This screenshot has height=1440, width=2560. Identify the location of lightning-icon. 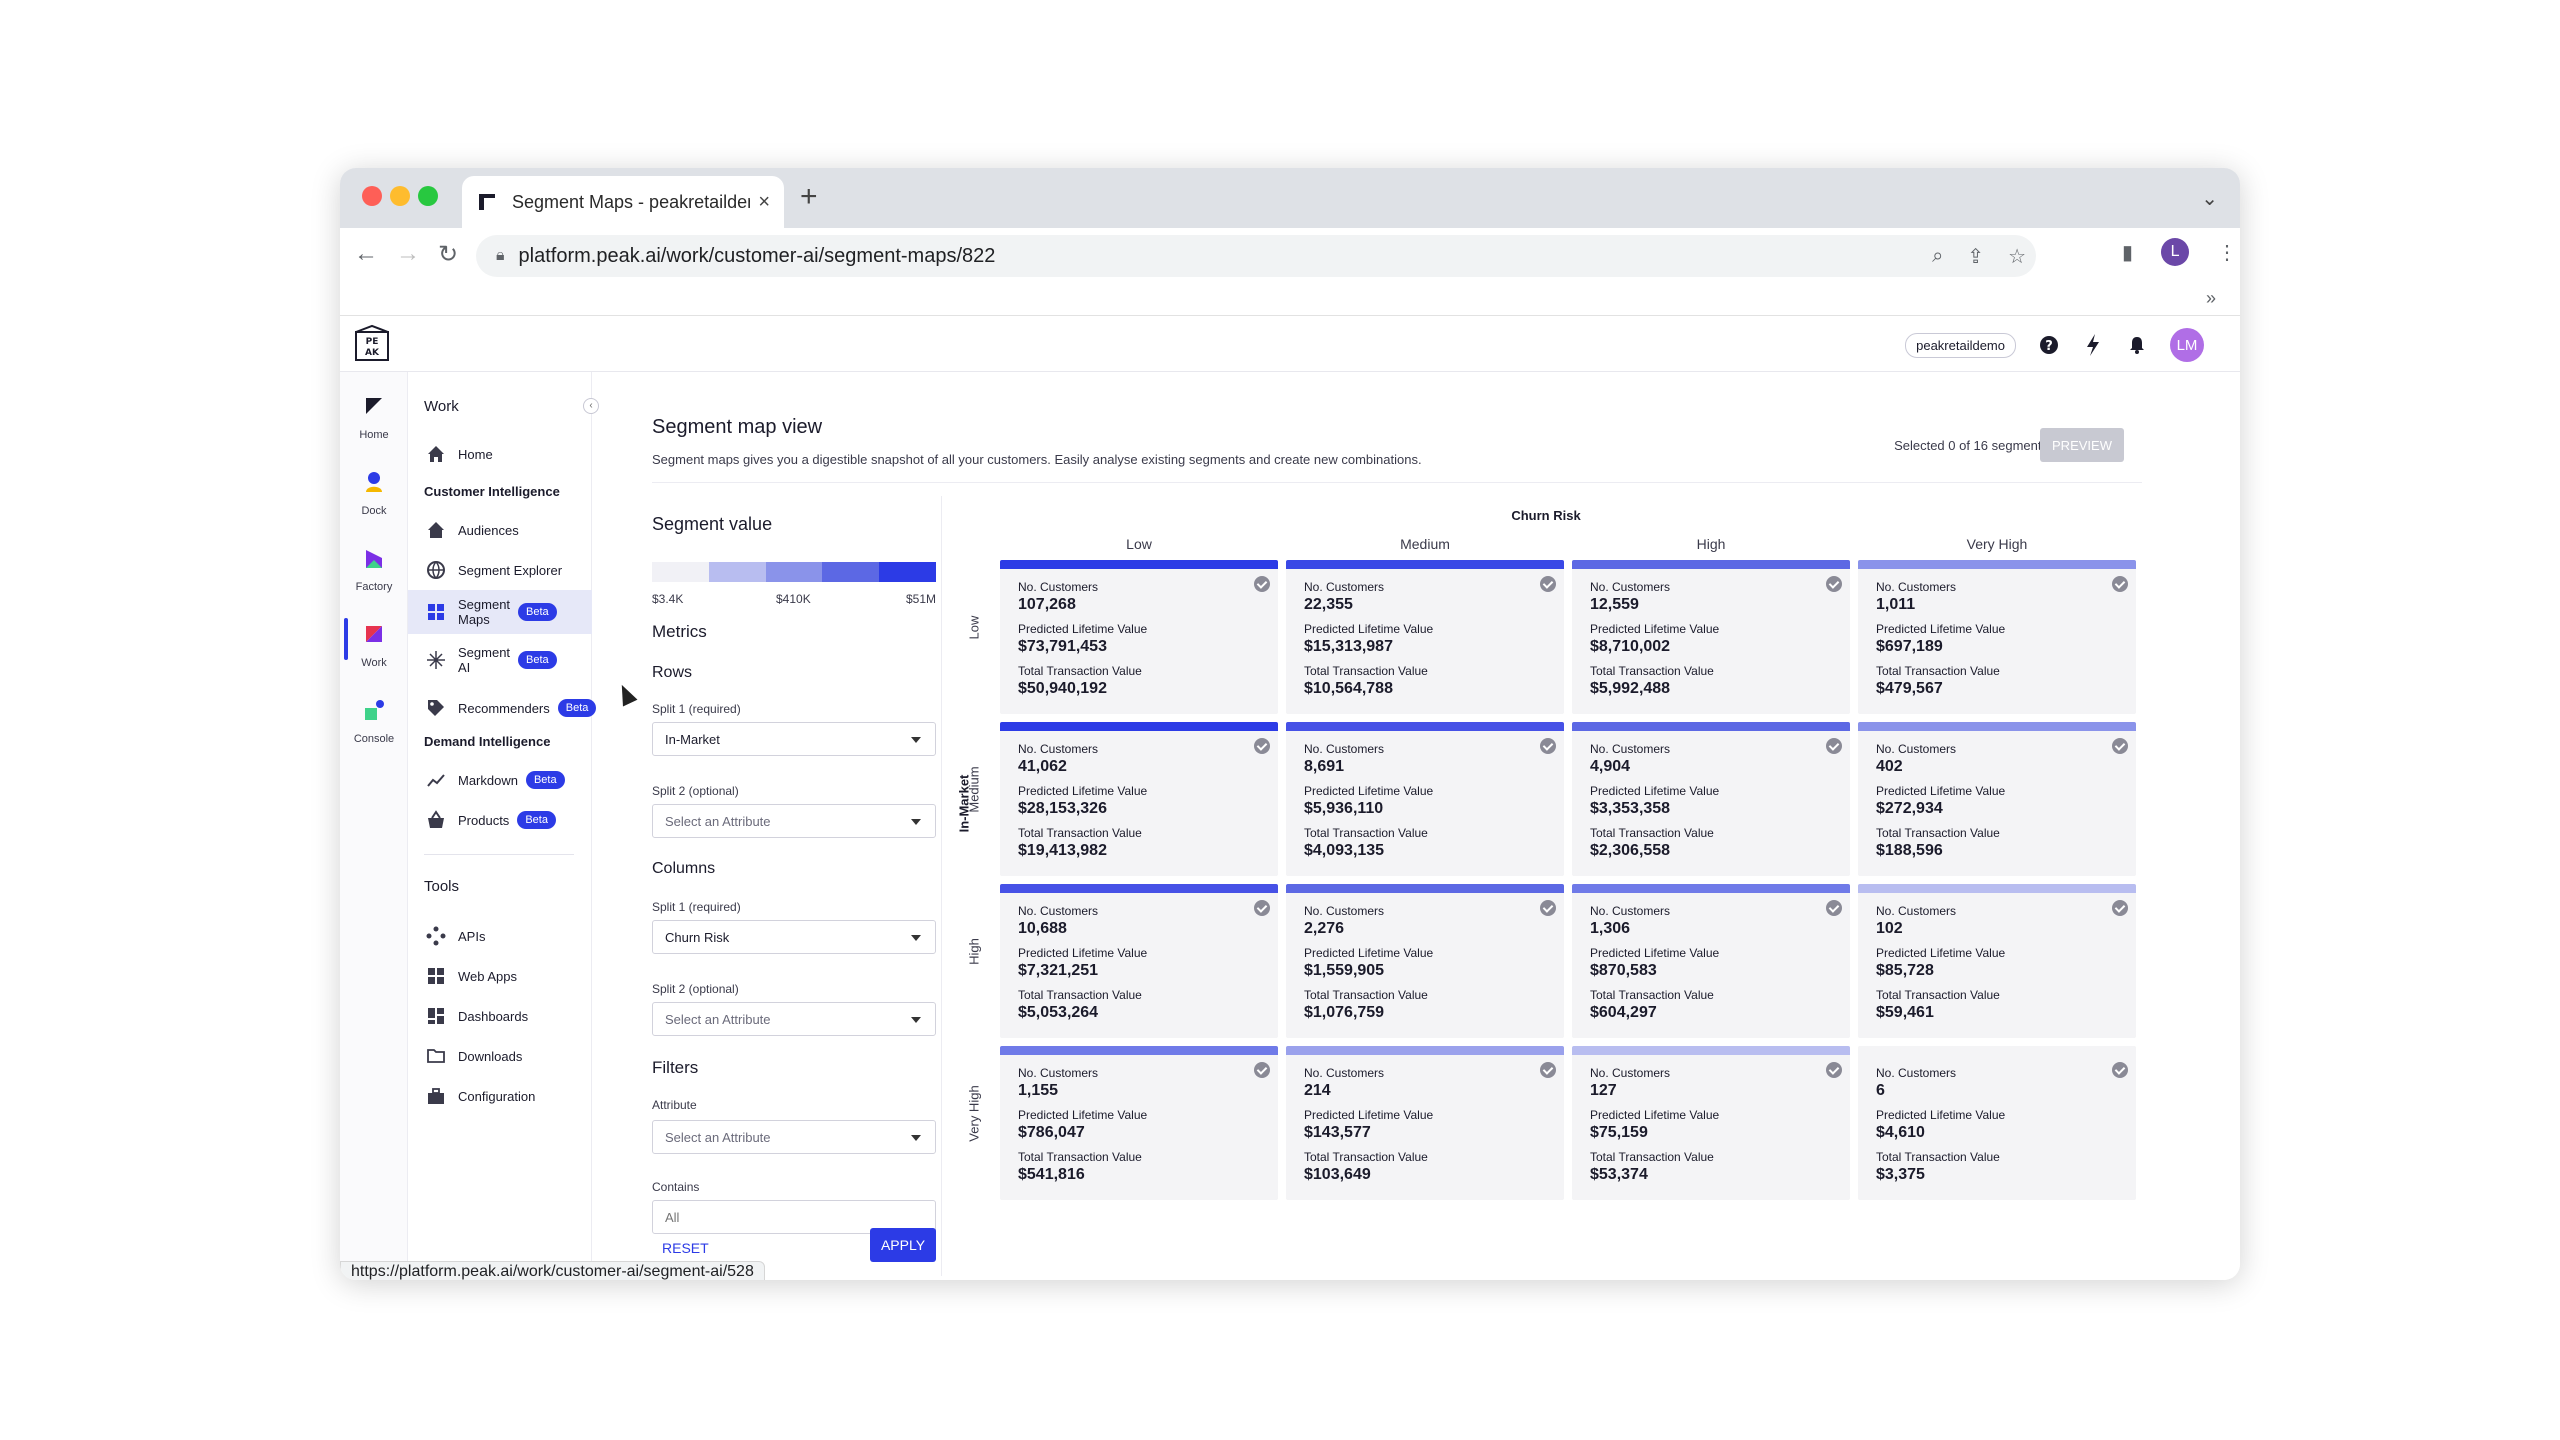
(2093, 345).